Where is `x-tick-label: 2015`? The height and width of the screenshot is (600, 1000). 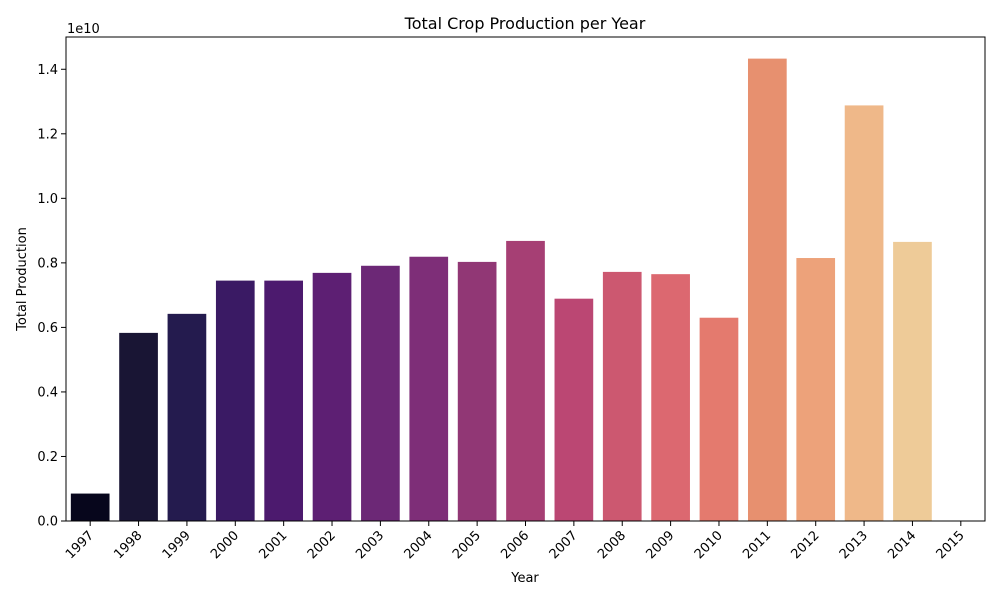
x-tick-label: 2015 is located at coordinates (951, 545).